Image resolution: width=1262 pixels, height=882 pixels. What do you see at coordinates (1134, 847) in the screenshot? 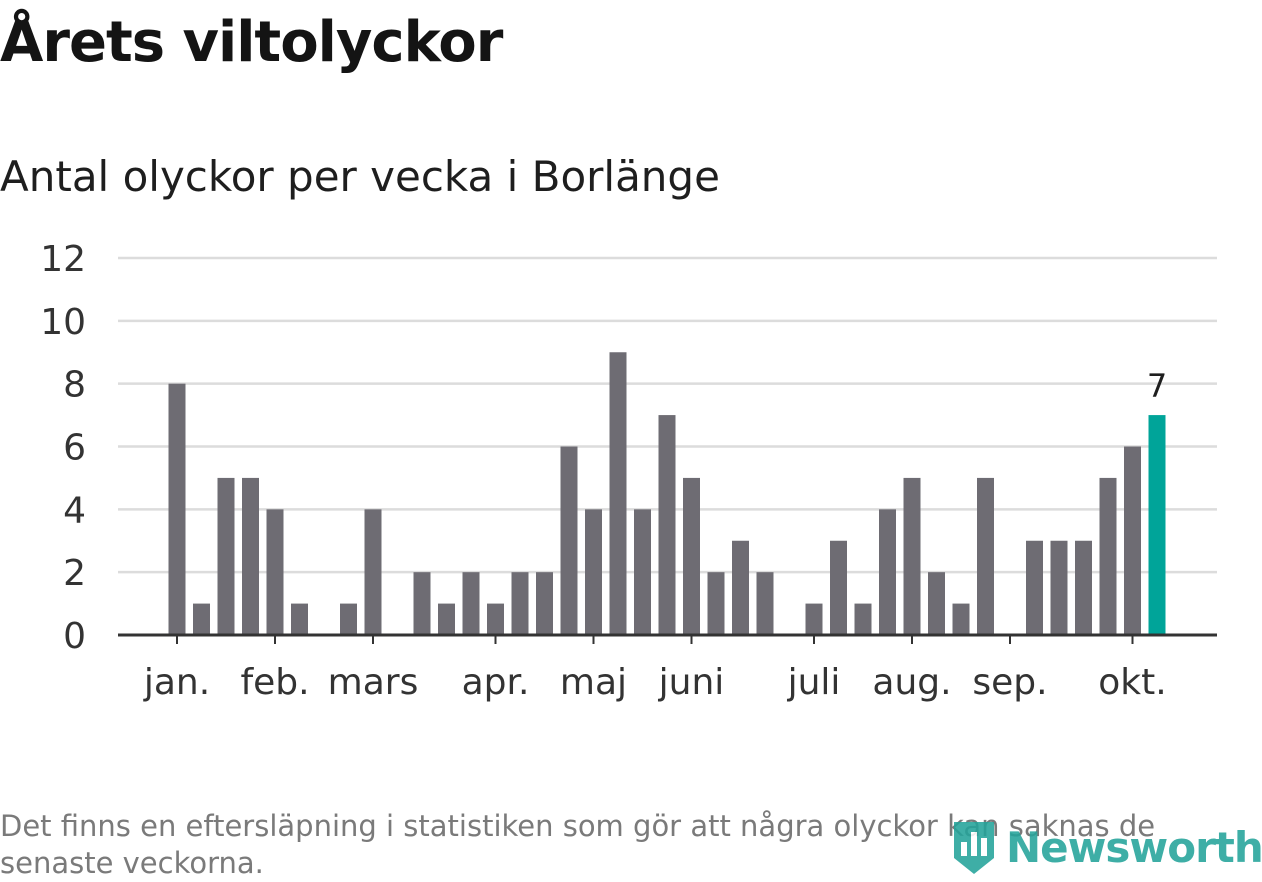
I see `logo-text: Newsworthy` at bounding box center [1134, 847].